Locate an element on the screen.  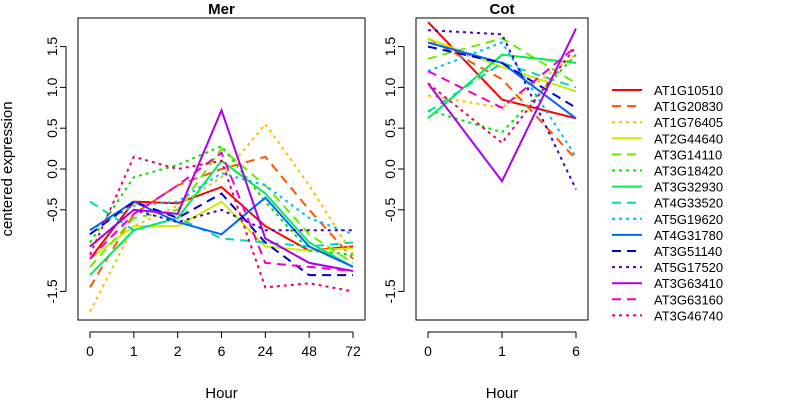
series-line-at4g33520-mer is located at coordinates (221, 224).